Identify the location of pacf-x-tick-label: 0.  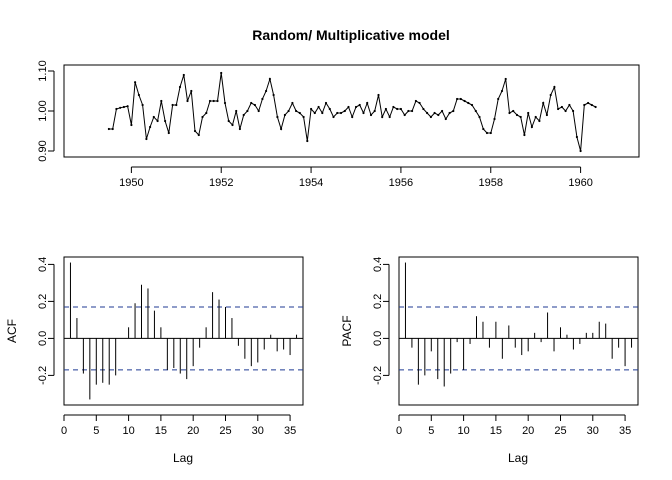
(399, 431).